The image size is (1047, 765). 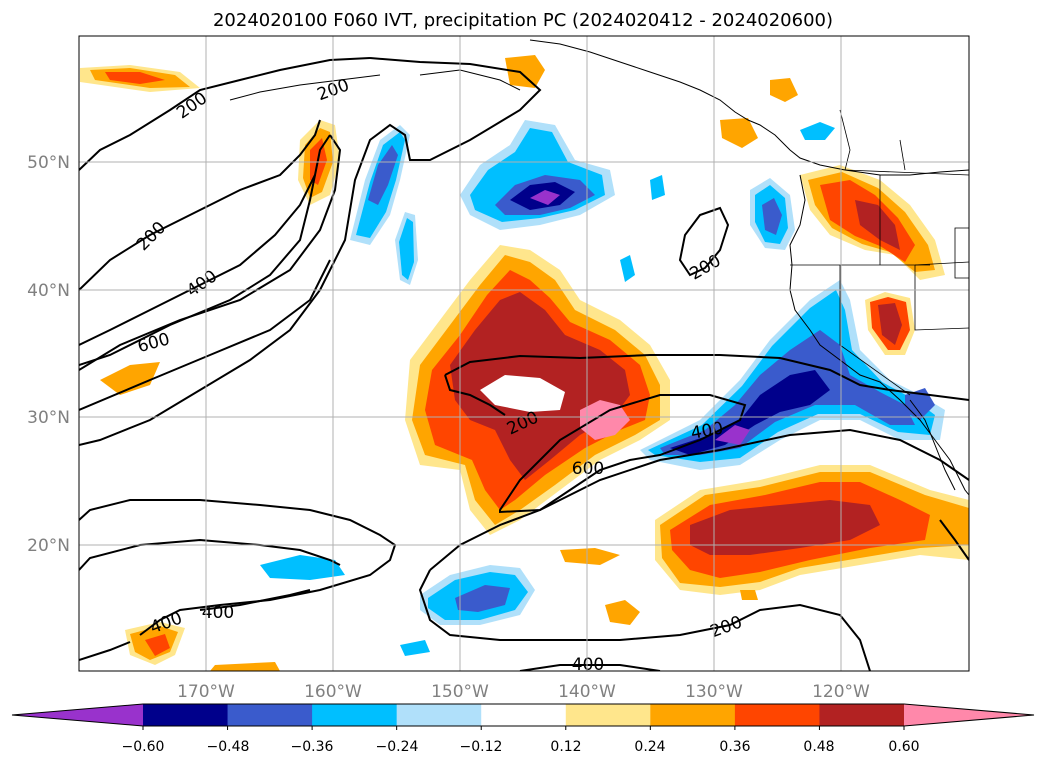 I want to click on colorbar-tick-label: −0.48, so click(x=228, y=747).